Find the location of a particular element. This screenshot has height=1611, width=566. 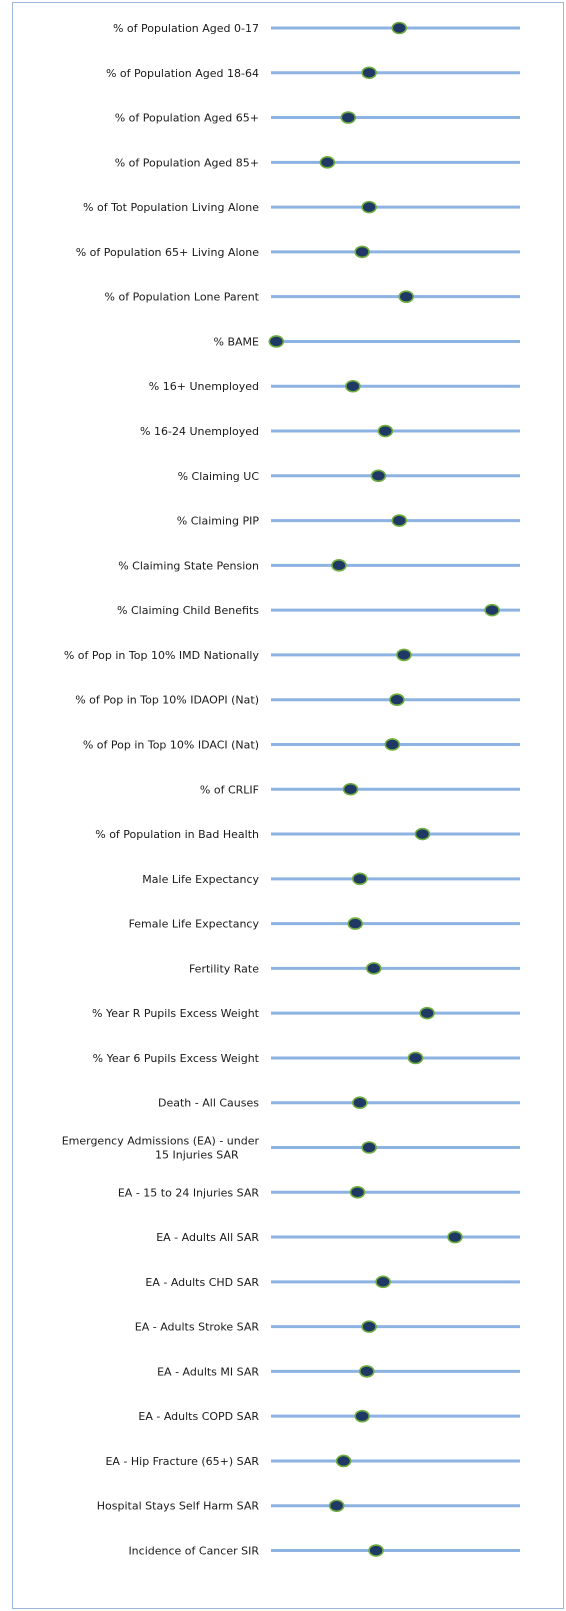

category-label: % of Pop in Top 10% IDACI (Nat) is located at coordinates (171, 744).